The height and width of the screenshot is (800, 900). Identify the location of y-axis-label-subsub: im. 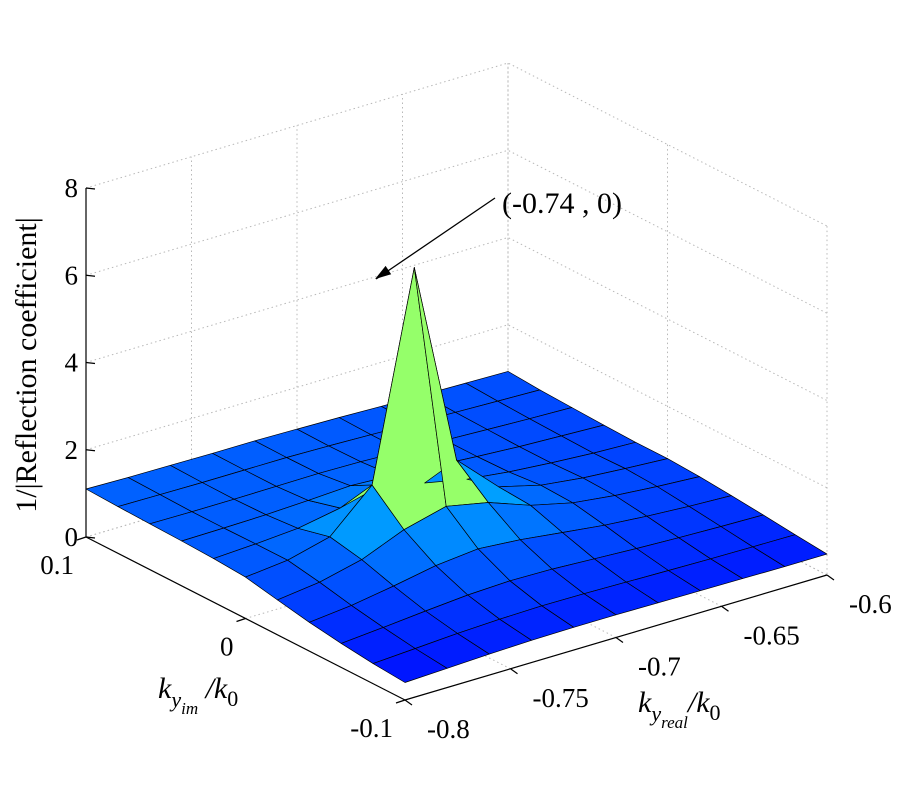
(189, 708).